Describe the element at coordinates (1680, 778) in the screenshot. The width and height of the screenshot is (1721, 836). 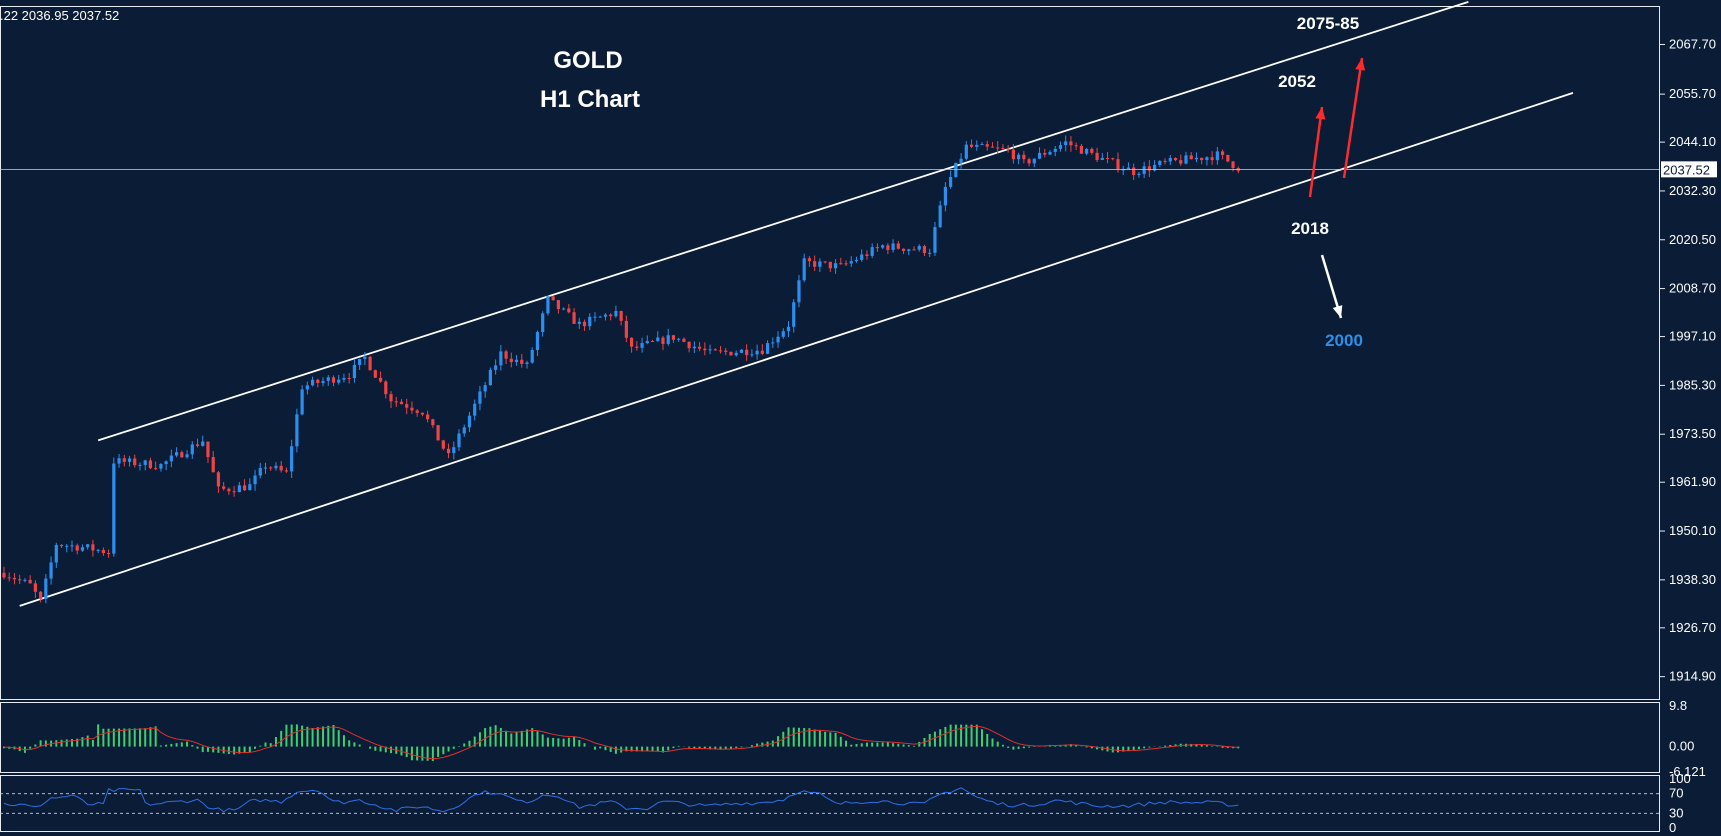
I see `rsi-tick-label: 100` at that location.